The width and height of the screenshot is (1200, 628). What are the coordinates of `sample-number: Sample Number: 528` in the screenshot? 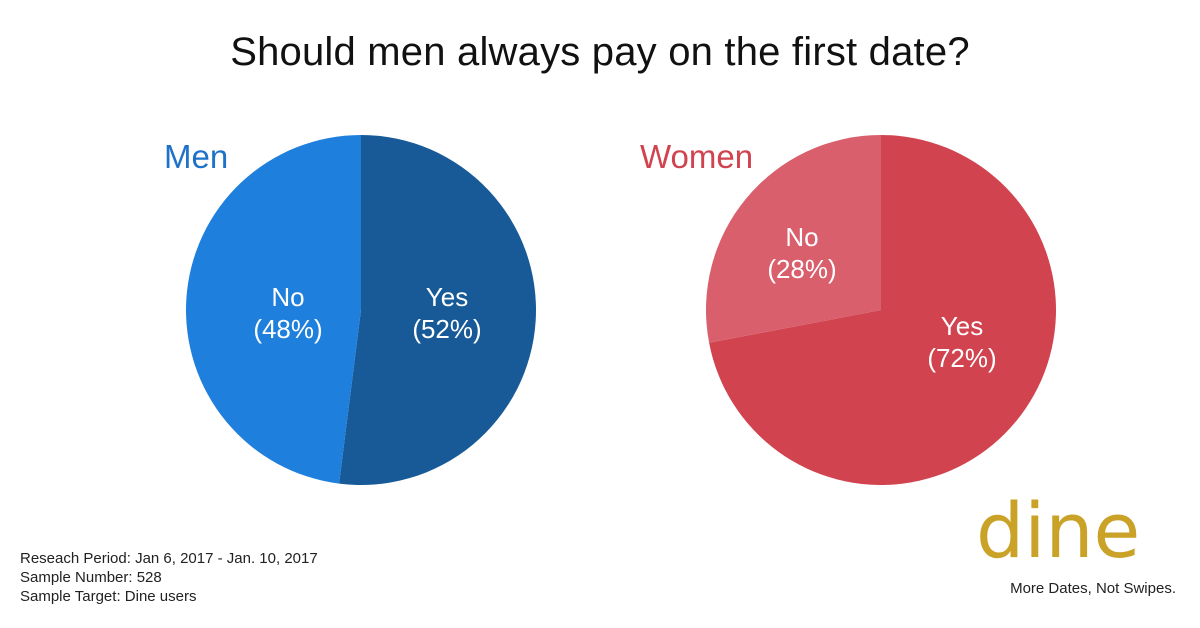 It's located at (91, 577).